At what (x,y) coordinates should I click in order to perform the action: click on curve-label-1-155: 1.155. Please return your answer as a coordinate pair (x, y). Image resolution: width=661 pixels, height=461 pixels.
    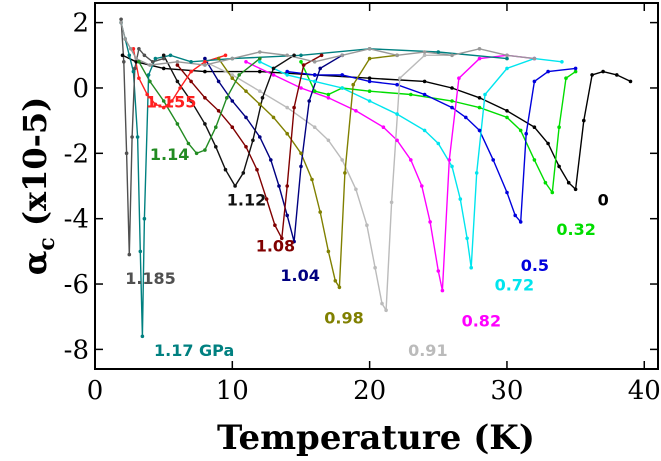
    Looking at the image, I should click on (171, 102).